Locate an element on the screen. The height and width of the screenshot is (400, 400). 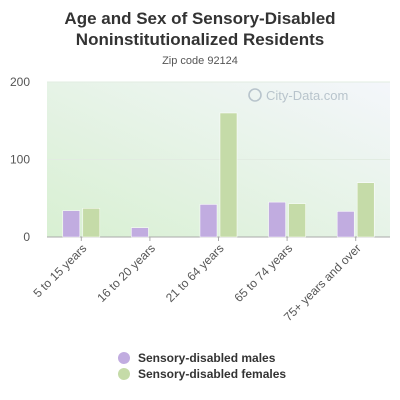
y-tick-label: 0 is located at coordinates (26, 237).